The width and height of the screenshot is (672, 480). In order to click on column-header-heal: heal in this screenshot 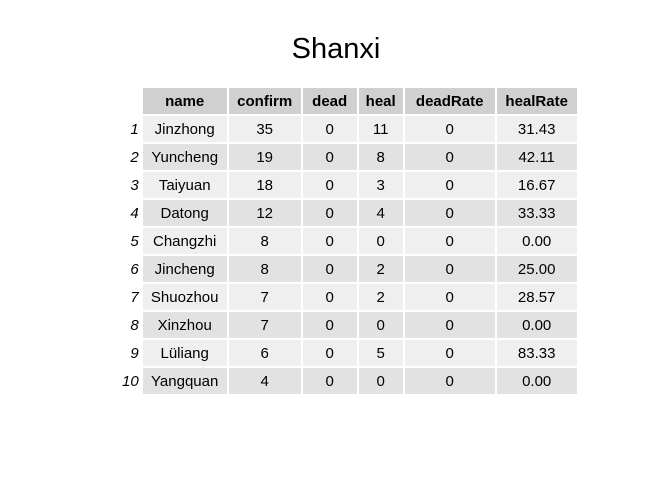, I will do `click(380, 101)`.